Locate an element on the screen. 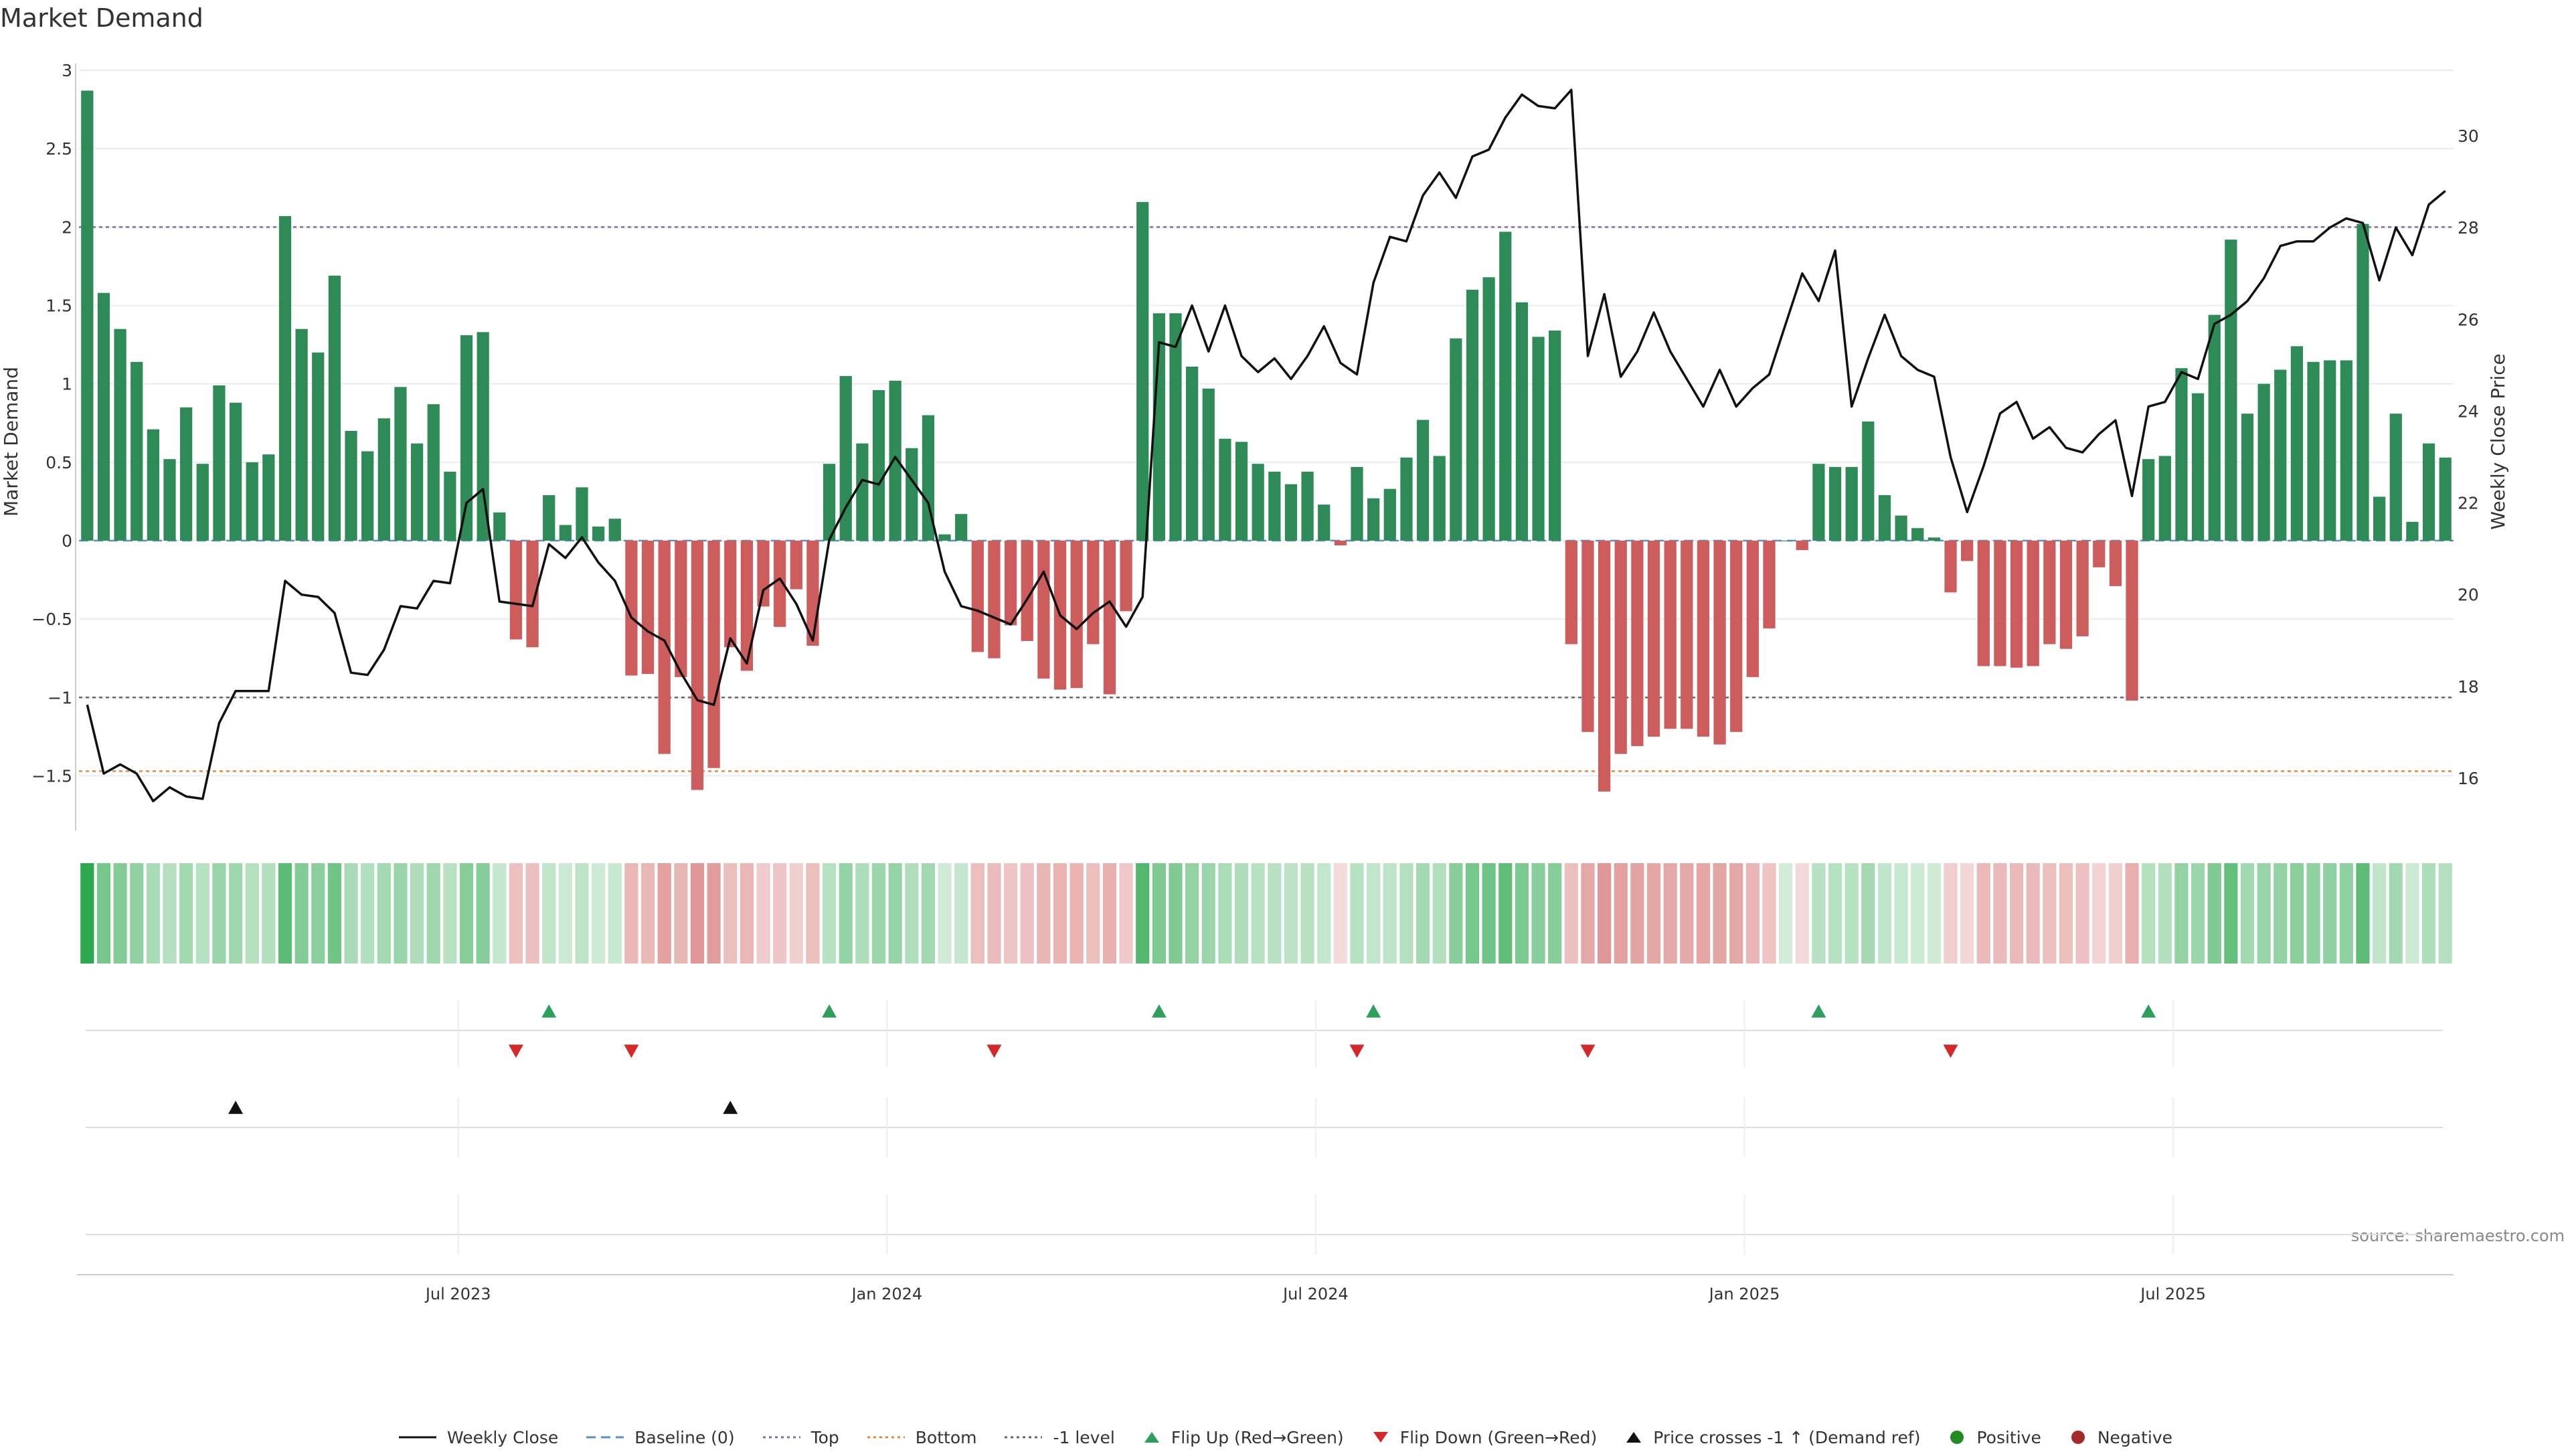 The width and height of the screenshot is (2570, 1456). legend-item-weekly-close: Weekly Close is located at coordinates (478, 1437).